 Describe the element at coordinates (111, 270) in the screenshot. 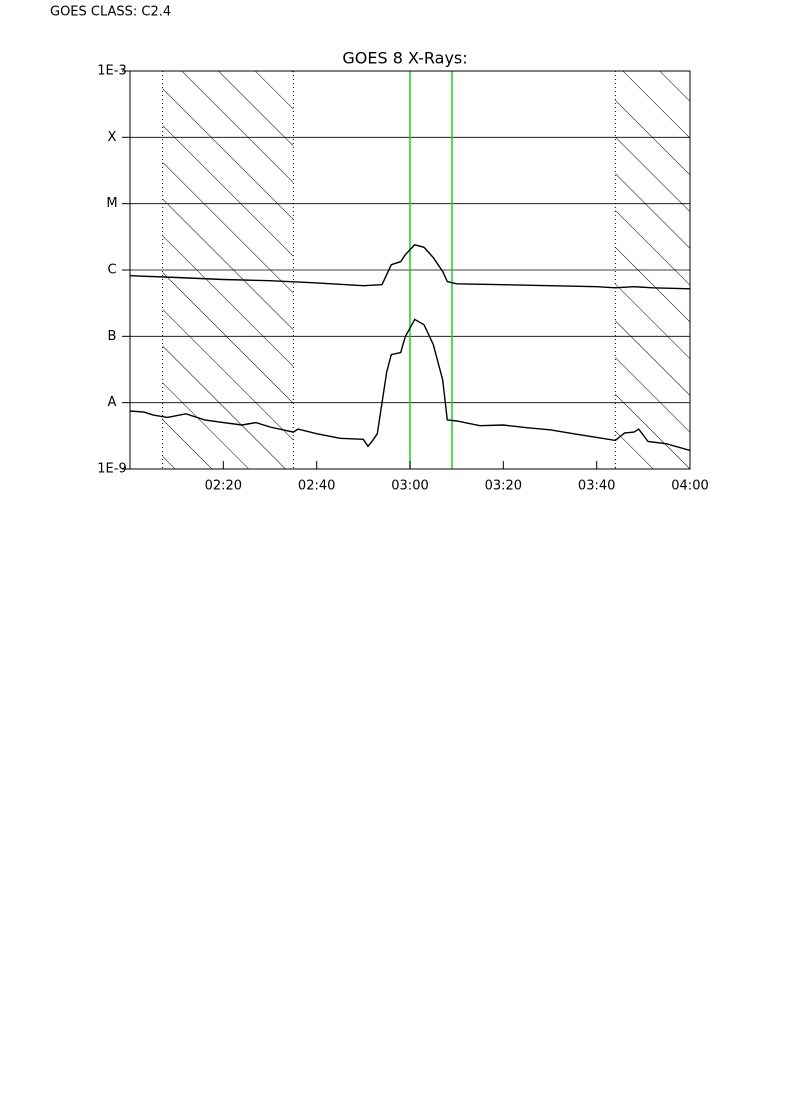

I see `y-tick-label: C` at that location.